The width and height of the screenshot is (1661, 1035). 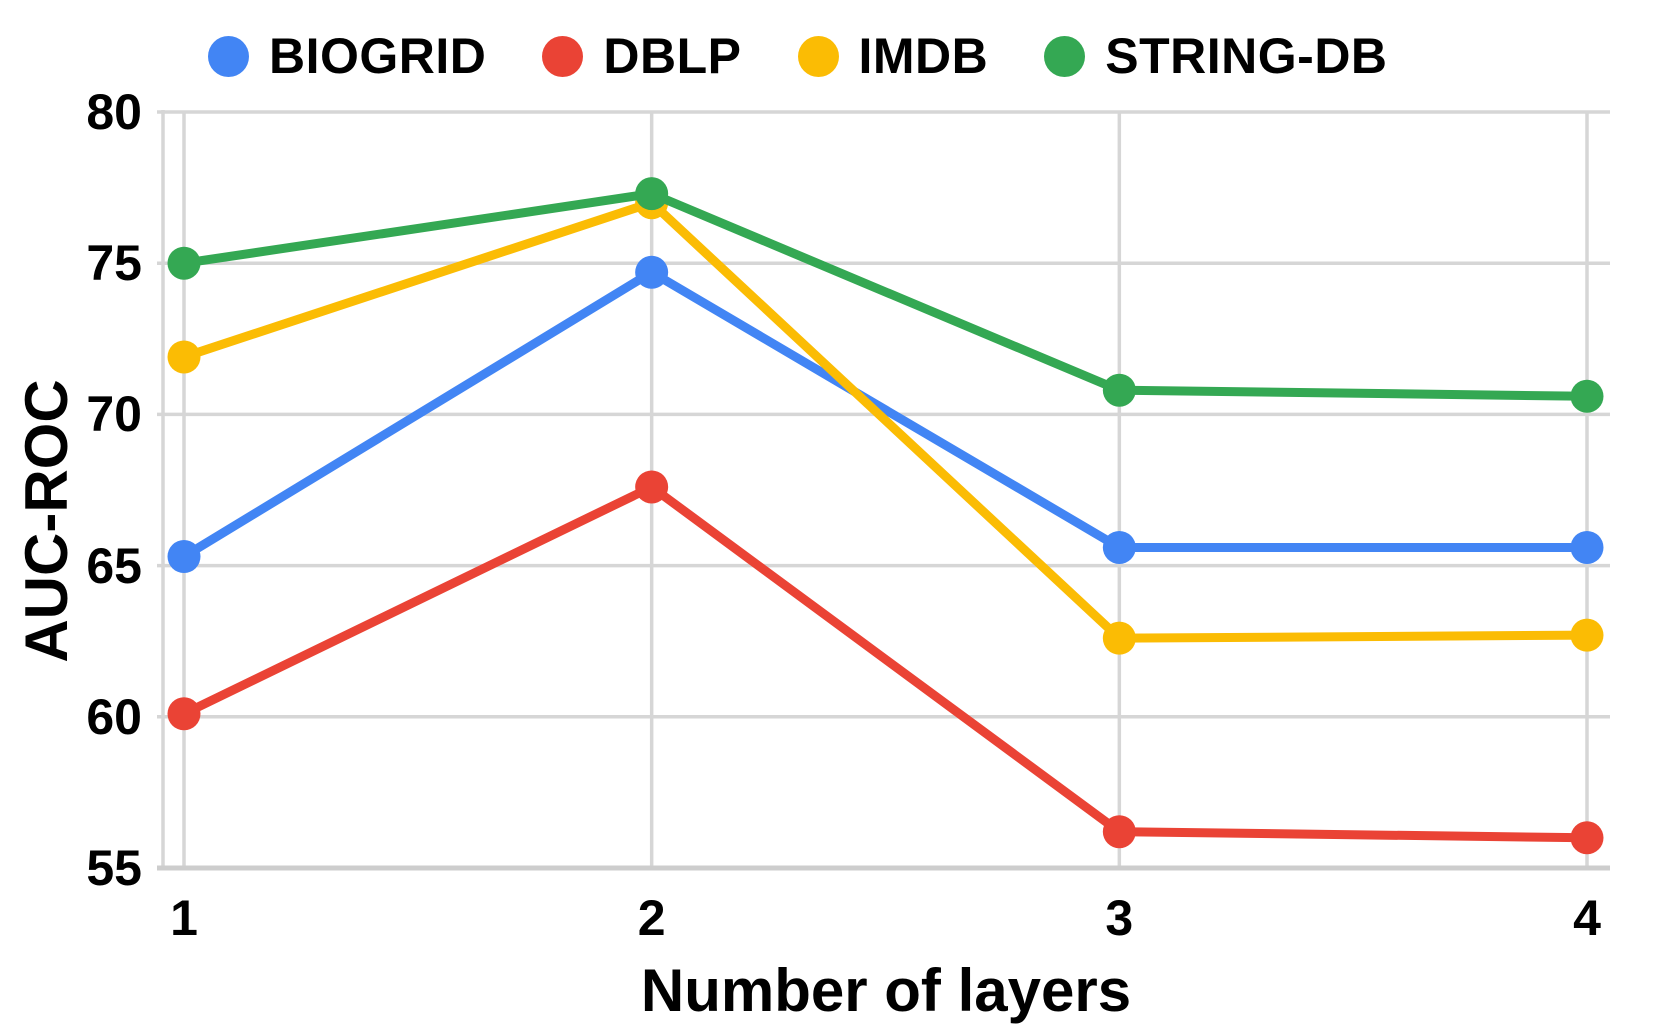 What do you see at coordinates (651, 918) in the screenshot?
I see `x-tick-label-2: 2` at bounding box center [651, 918].